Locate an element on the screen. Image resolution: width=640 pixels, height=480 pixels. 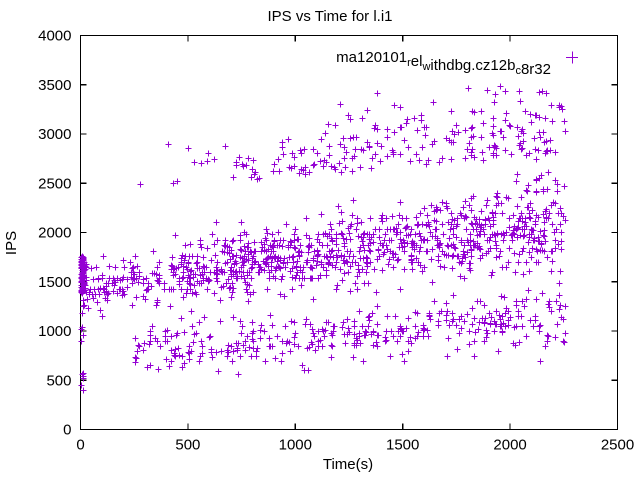
y-tick-label: 2500 is located at coordinates (54, 183).